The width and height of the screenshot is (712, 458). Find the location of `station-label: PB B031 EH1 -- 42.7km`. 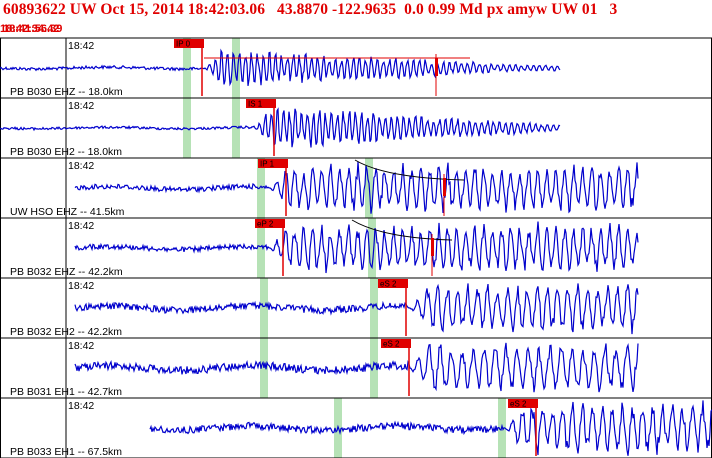

station-label: PB B031 EH1 -- 42.7km is located at coordinates (66, 392).